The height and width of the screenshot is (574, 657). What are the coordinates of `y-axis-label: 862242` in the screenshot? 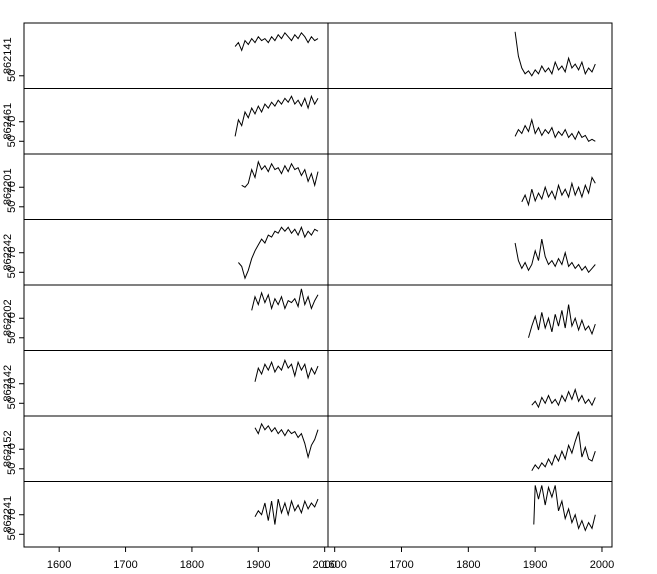 It's located at (8, 252).